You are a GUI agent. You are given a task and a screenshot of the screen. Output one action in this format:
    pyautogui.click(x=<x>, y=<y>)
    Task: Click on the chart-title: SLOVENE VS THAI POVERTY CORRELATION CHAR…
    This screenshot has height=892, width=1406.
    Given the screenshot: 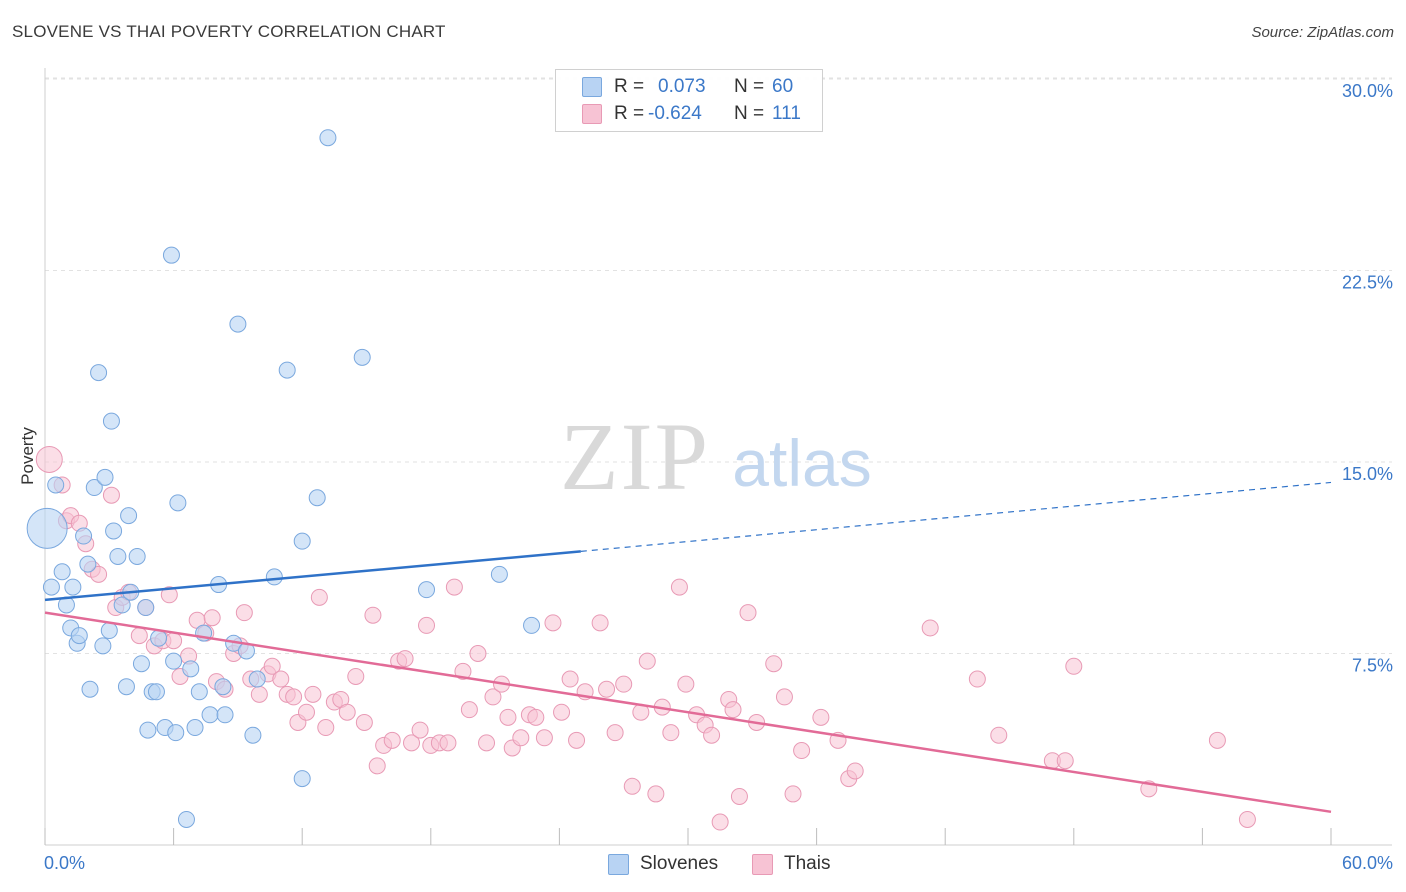 What is the action you would take?
    pyautogui.click(x=229, y=31)
    